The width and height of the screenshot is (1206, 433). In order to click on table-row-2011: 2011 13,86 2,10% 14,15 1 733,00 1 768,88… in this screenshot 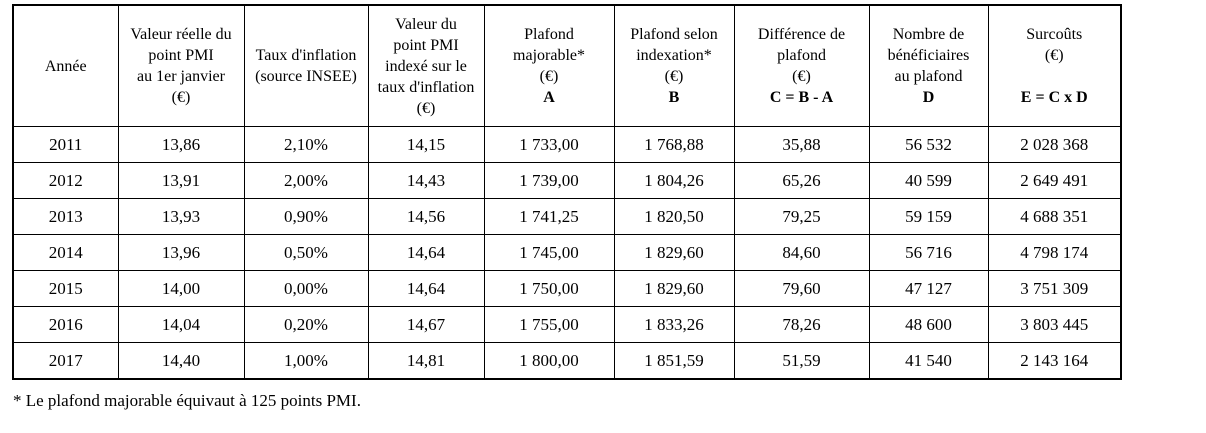, I will do `click(567, 144)`.